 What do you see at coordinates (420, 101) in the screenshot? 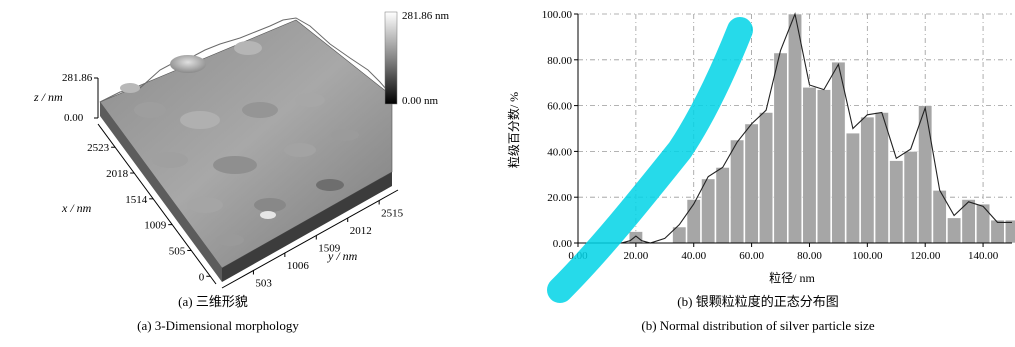
I see `colorbar-min-label: 0.00 nm` at bounding box center [420, 101].